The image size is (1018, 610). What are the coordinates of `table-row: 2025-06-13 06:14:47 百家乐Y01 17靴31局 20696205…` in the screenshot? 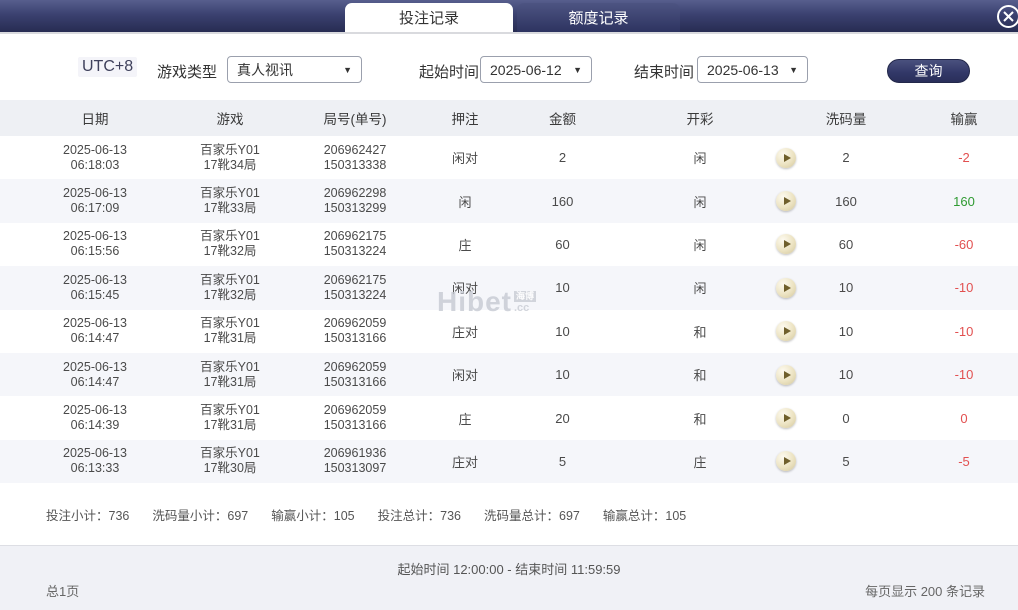 It's located at (509, 374).